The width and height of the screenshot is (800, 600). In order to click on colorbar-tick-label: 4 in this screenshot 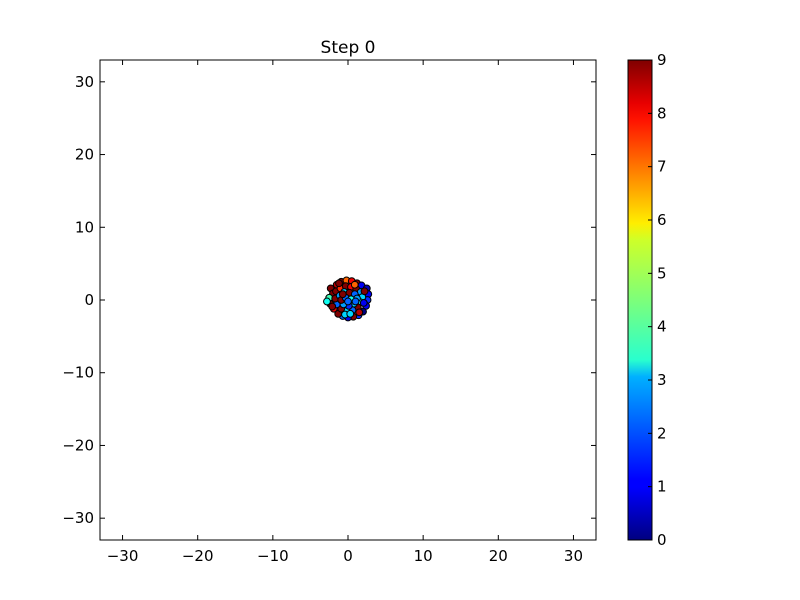, I will do `click(662, 327)`.